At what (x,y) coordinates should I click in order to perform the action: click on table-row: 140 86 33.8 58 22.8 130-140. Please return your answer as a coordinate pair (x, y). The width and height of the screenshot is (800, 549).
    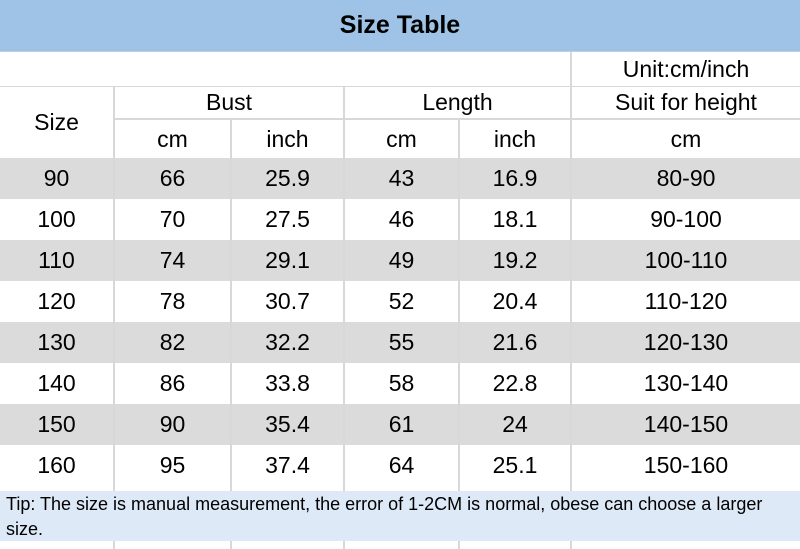
    Looking at the image, I should click on (400, 383).